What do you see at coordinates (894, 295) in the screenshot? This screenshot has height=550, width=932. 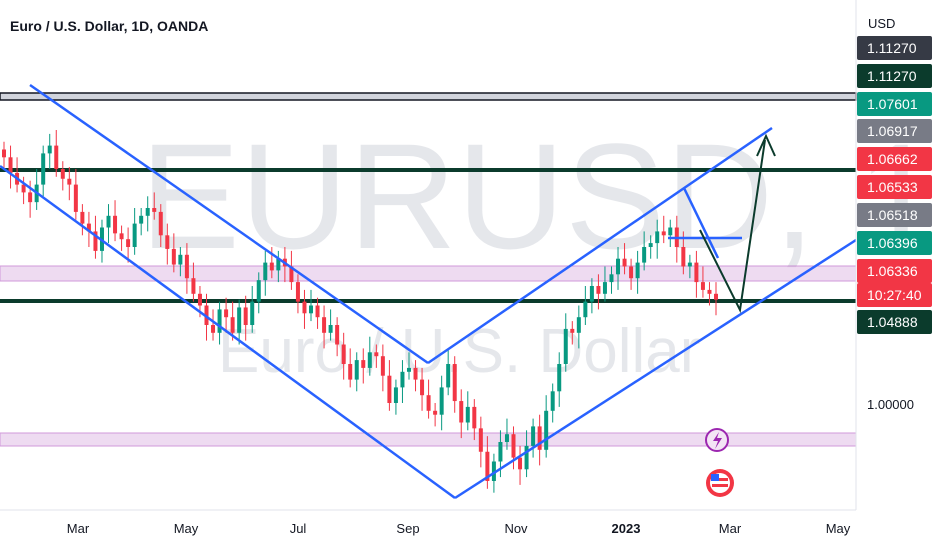 I see `price-tag: 10:27:40` at bounding box center [894, 295].